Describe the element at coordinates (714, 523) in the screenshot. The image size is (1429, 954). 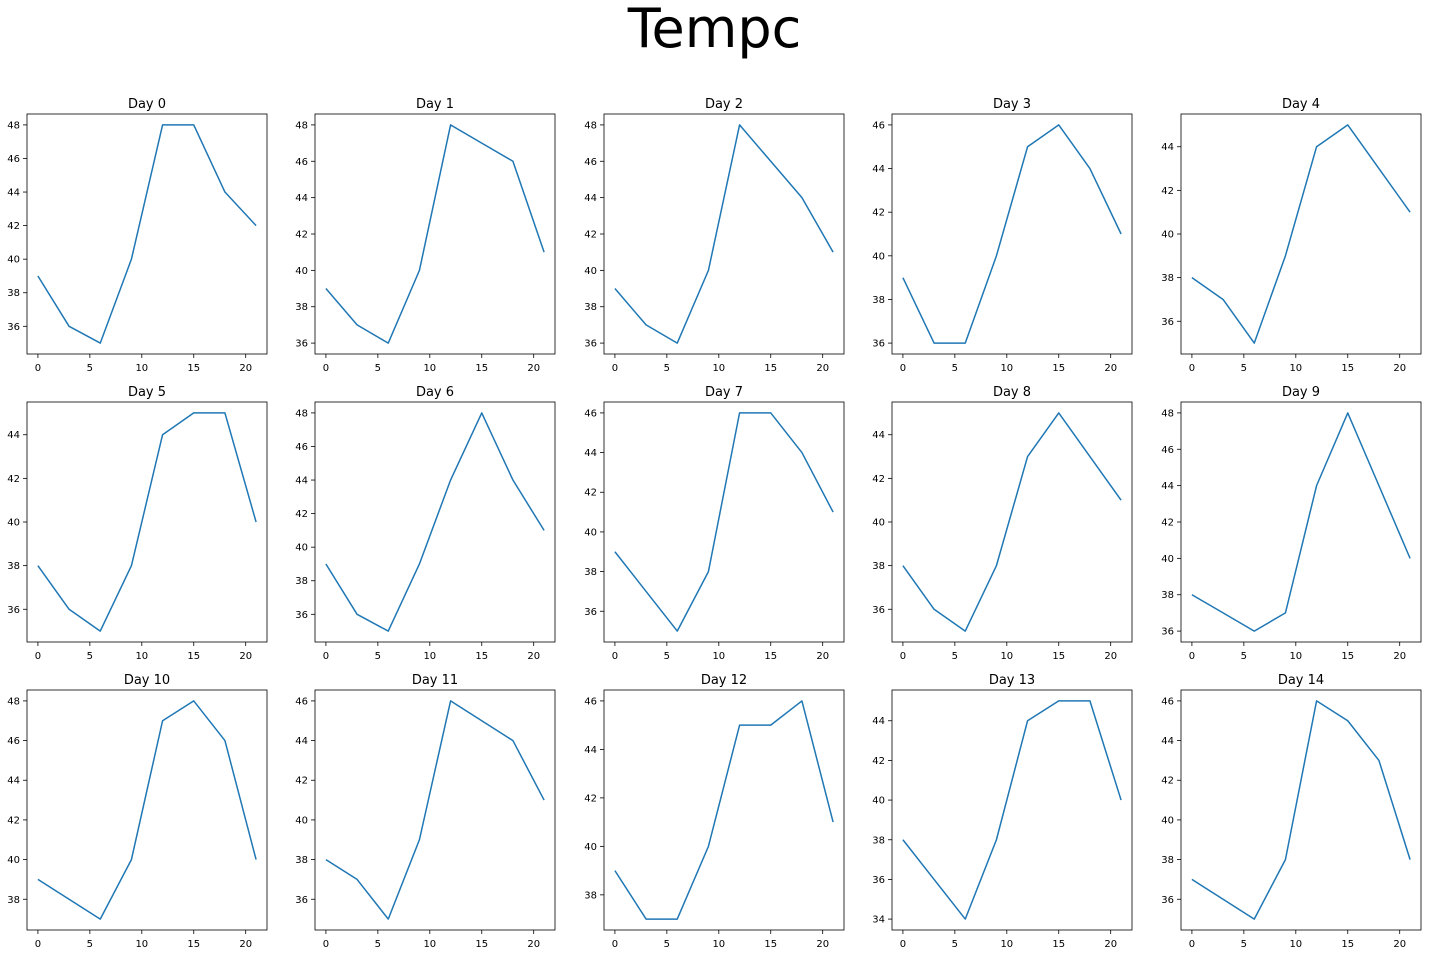
I see `subplot-day-7: Day 7 0 5 10 15 20 36 38 40 42 44 46` at that location.